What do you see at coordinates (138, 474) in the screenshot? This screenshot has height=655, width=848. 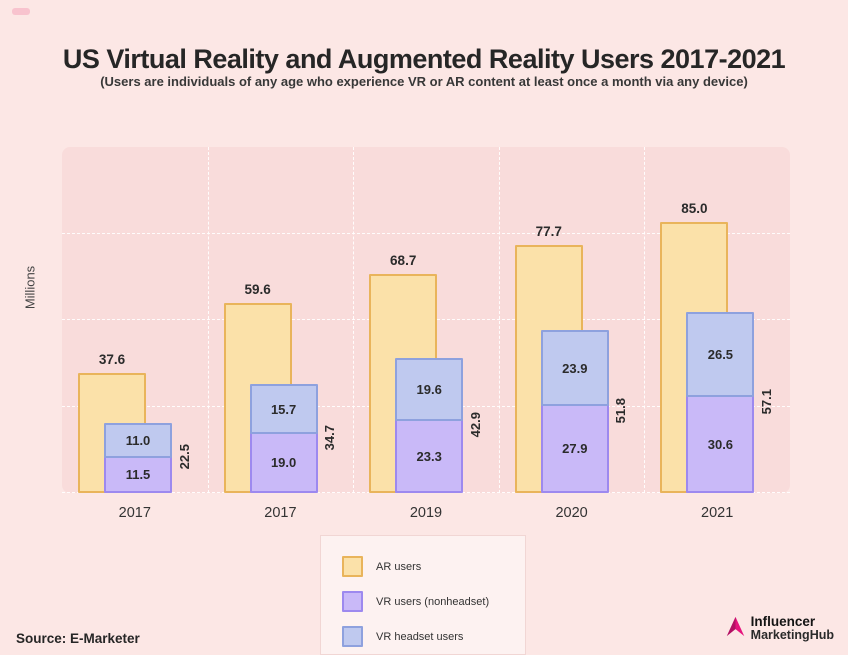 I see `vr-nonheadset-segment: 11.5` at bounding box center [138, 474].